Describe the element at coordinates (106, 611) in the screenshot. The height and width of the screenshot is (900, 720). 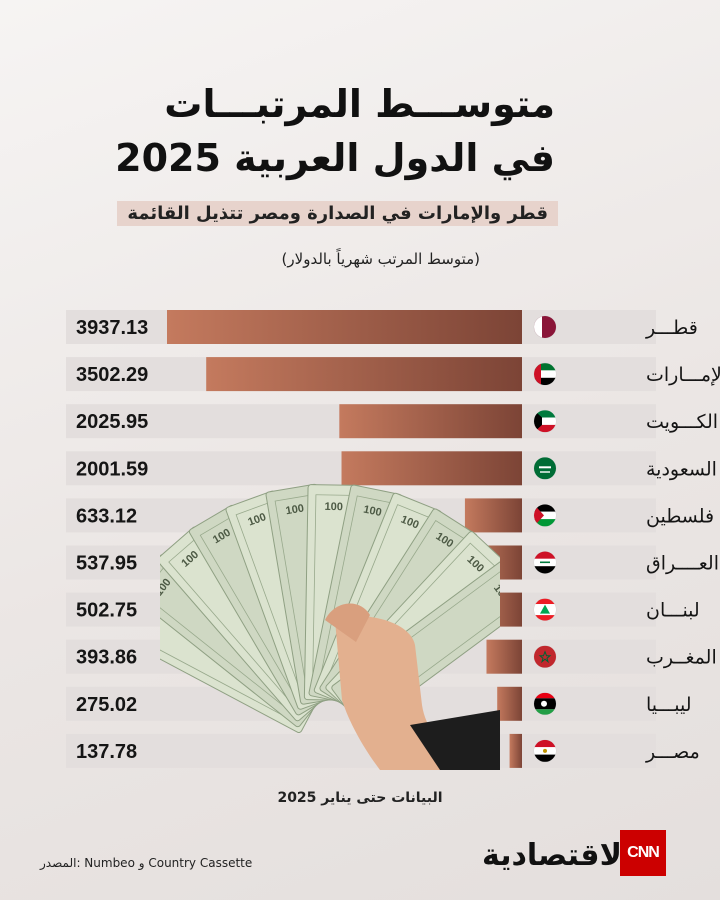
I see `value-label: 502.75` at that location.